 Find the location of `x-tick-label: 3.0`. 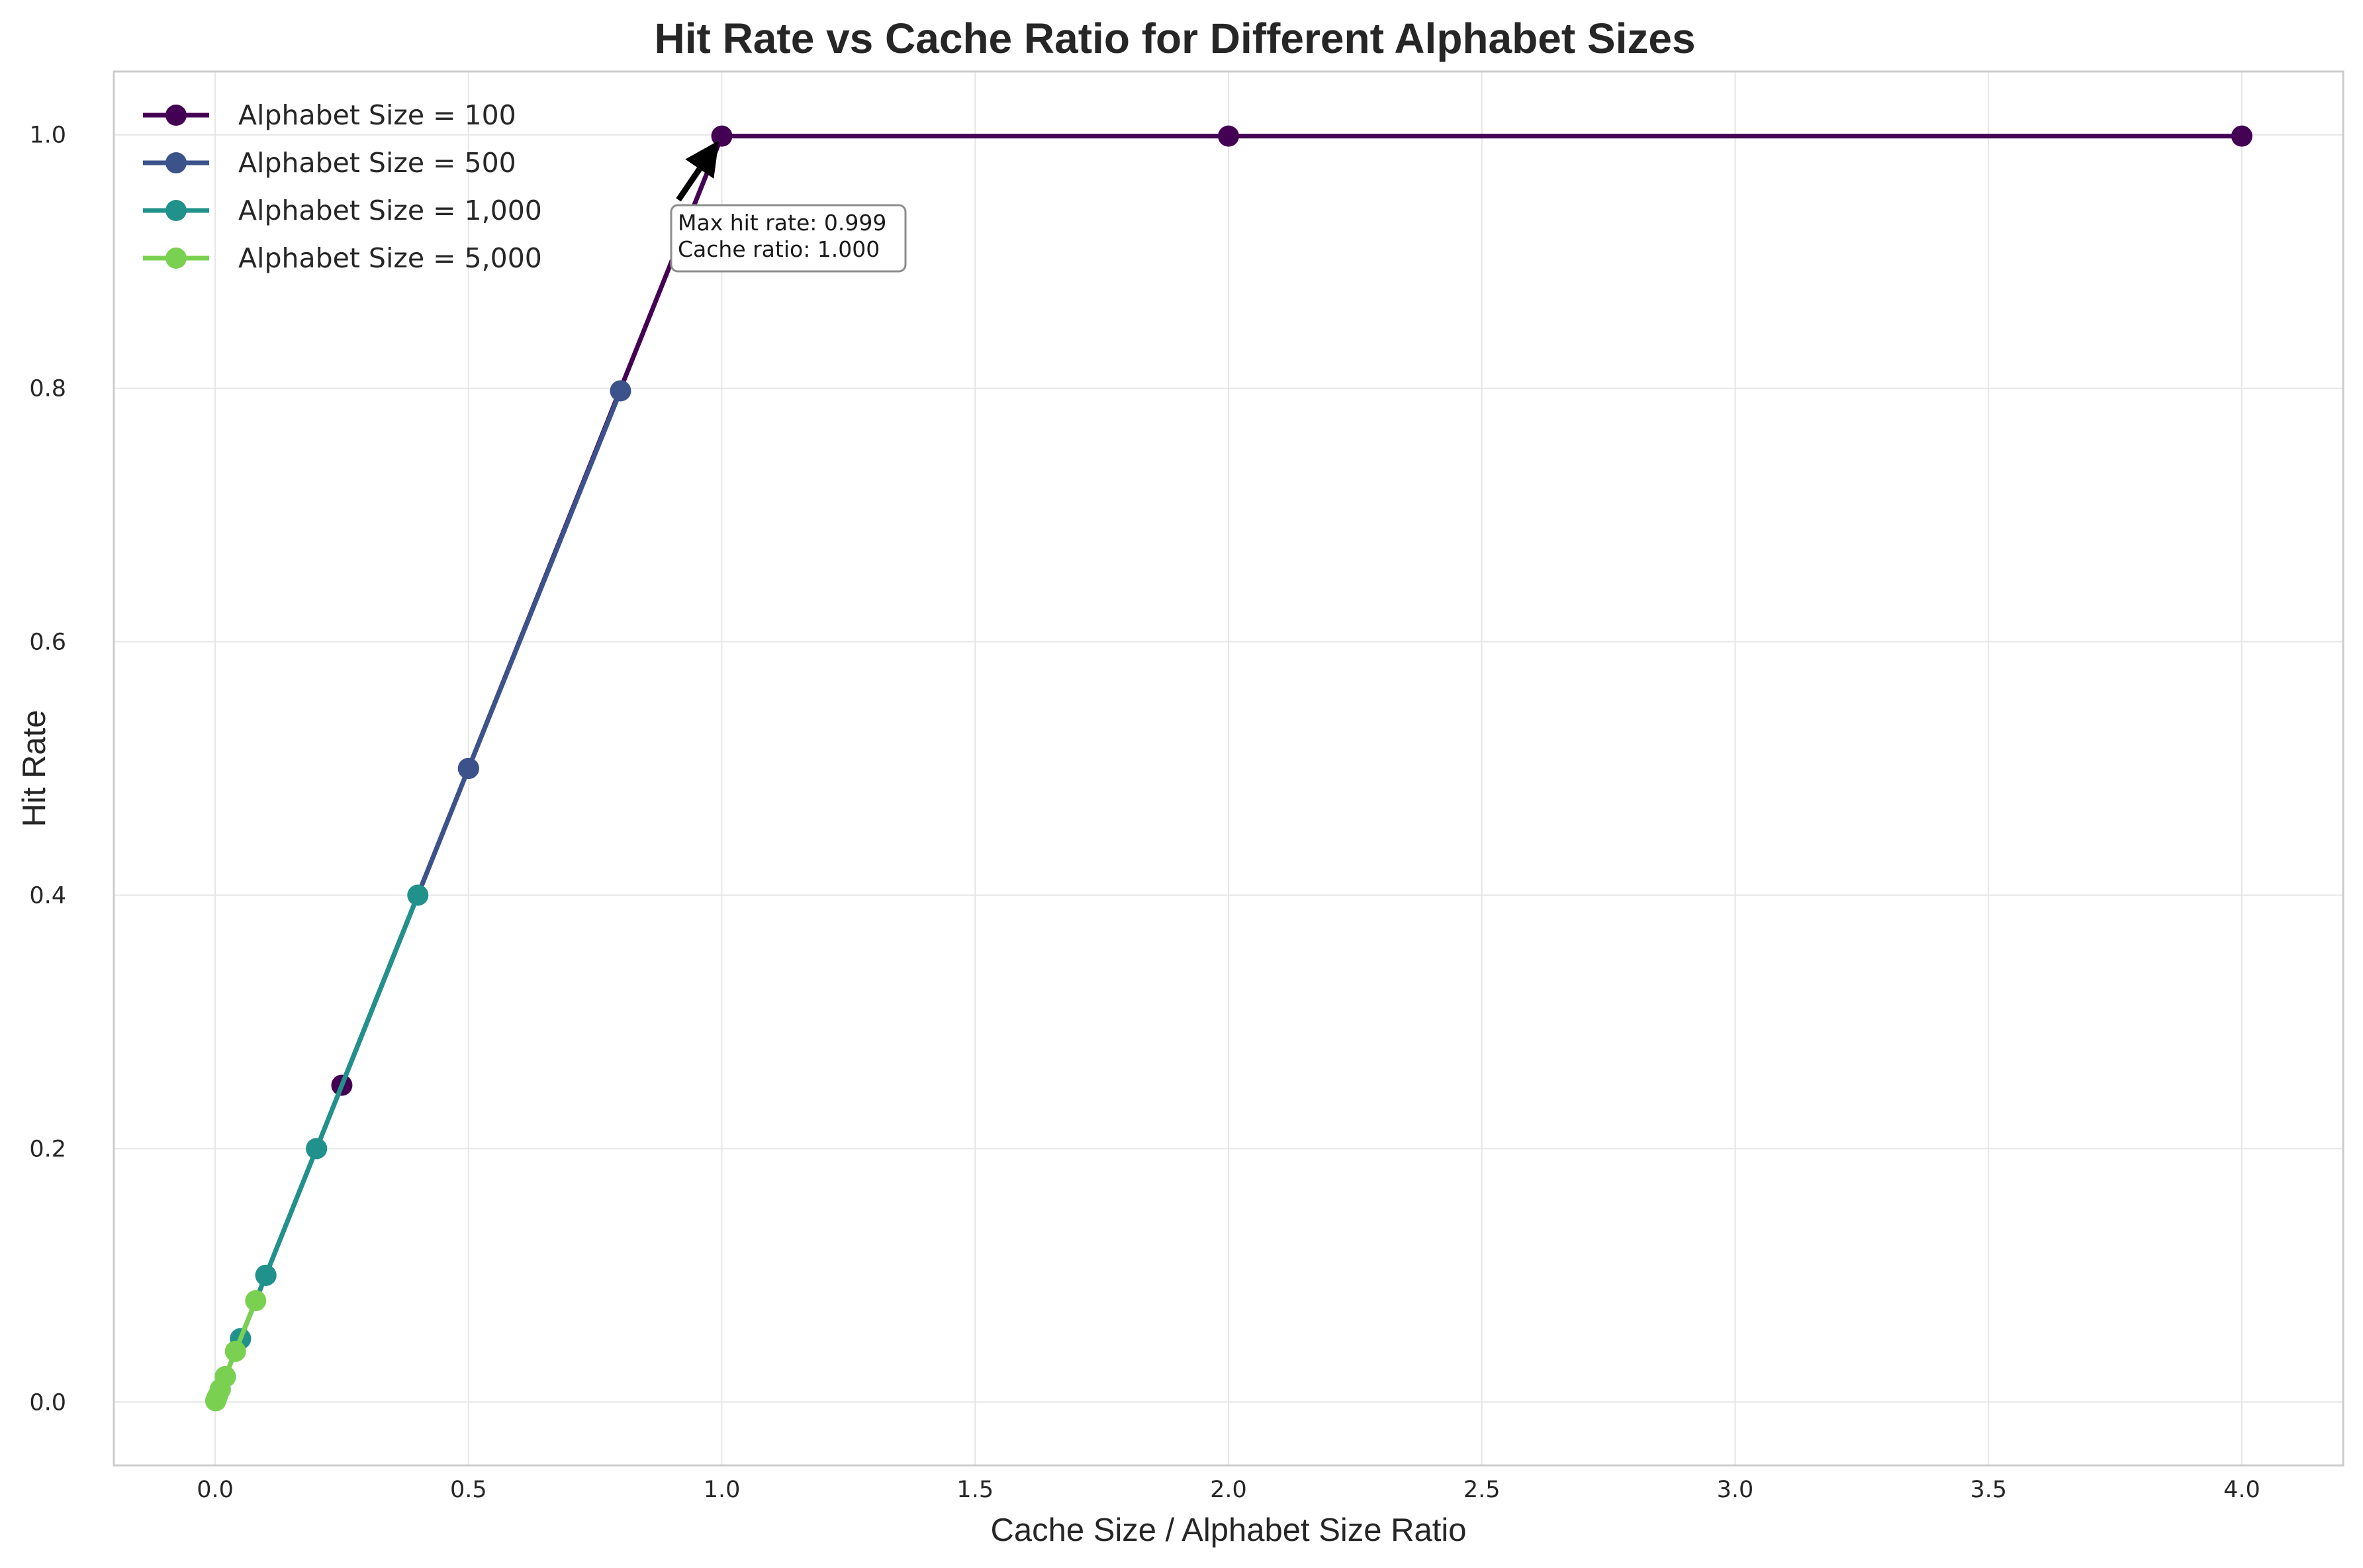

x-tick-label: 3.0 is located at coordinates (1735, 1490).